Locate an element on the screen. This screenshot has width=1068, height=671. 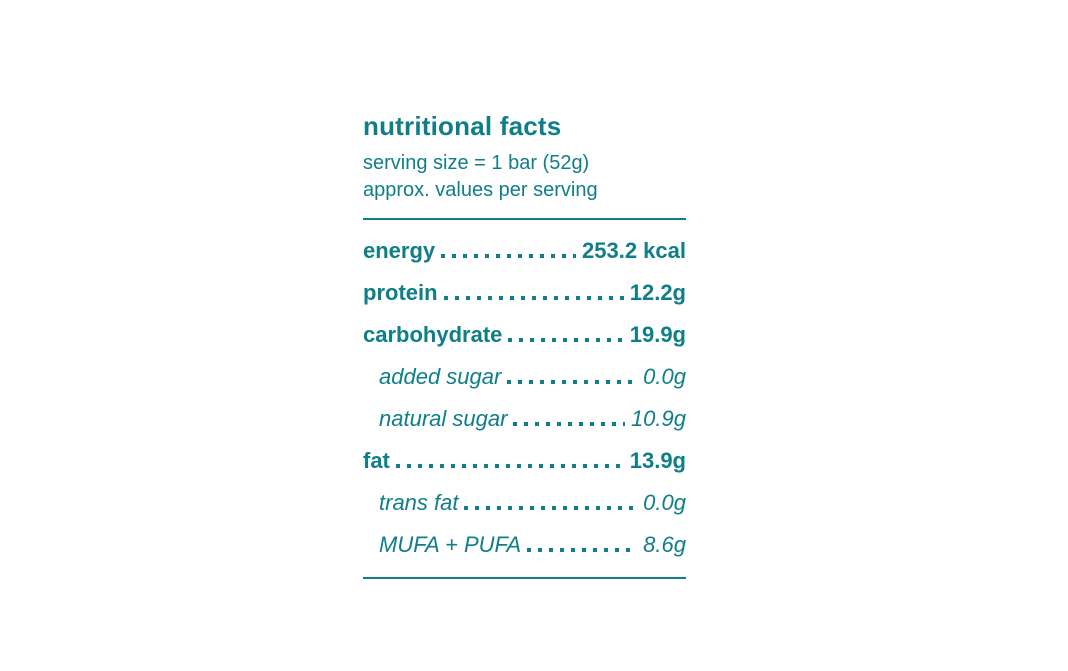
nutrient-value: 13.9g is located at coordinates (657, 460).